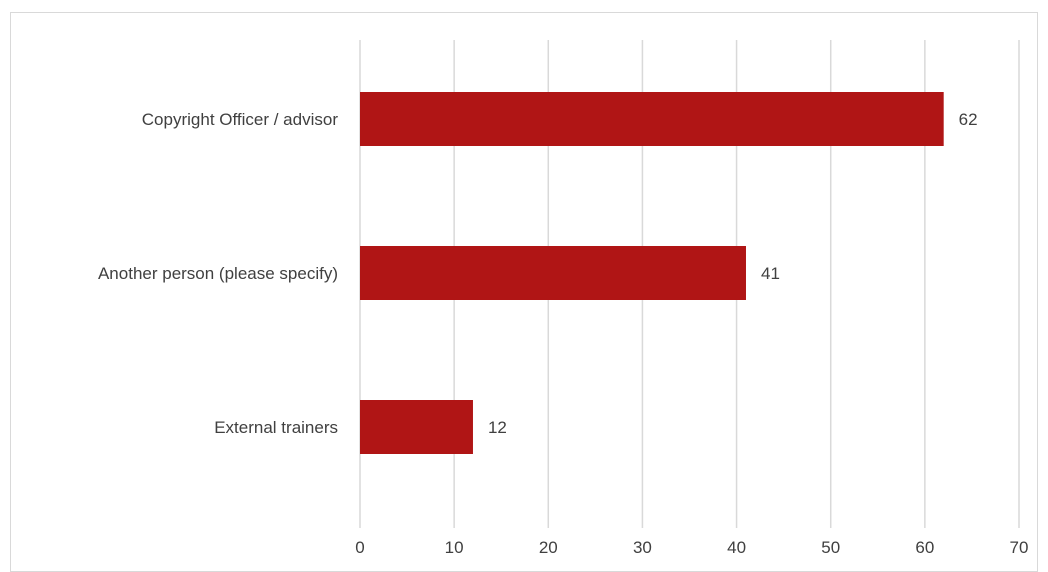 This screenshot has height=572, width=1048. Describe the element at coordinates (1019, 547) in the screenshot. I see `x-tick-label-70: 70` at that location.